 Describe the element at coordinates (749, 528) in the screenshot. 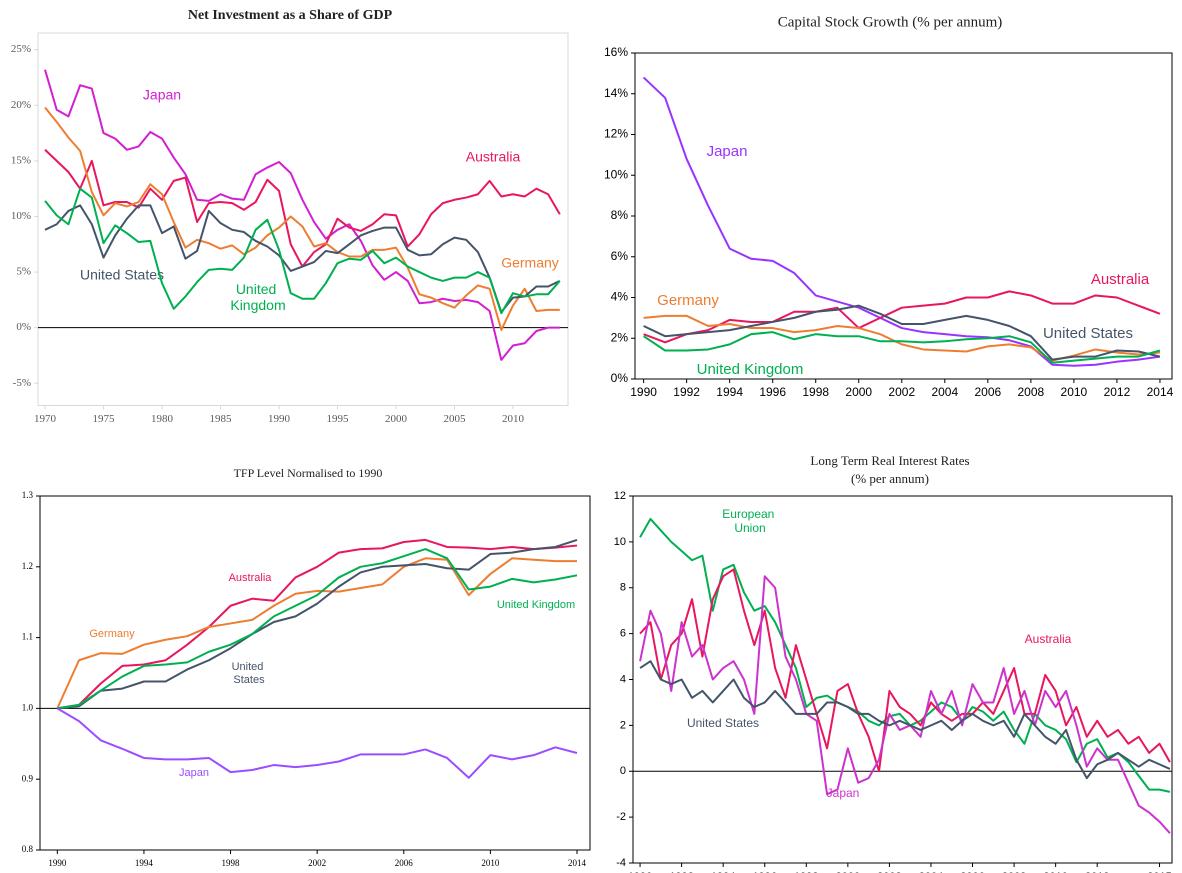

I see `series-label-line: Union` at that location.